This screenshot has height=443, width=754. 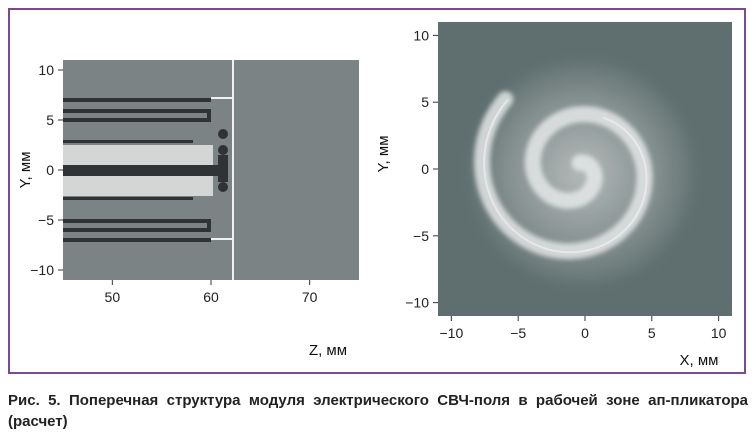 I want to click on upper-thin-line, so click(x=128, y=141).